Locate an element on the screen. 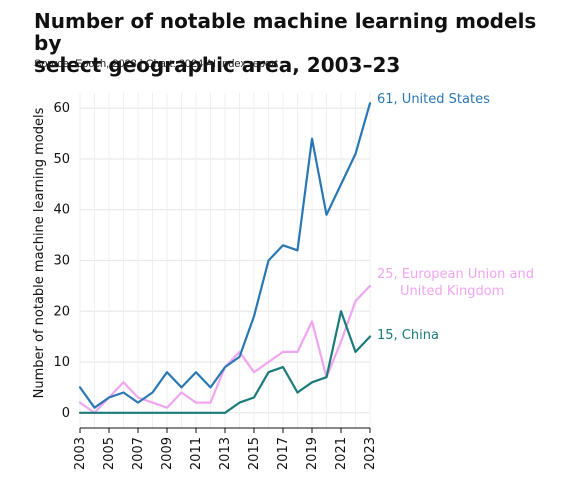  chart-title-line2: select geographic area, 2003–23 is located at coordinates (217, 65).